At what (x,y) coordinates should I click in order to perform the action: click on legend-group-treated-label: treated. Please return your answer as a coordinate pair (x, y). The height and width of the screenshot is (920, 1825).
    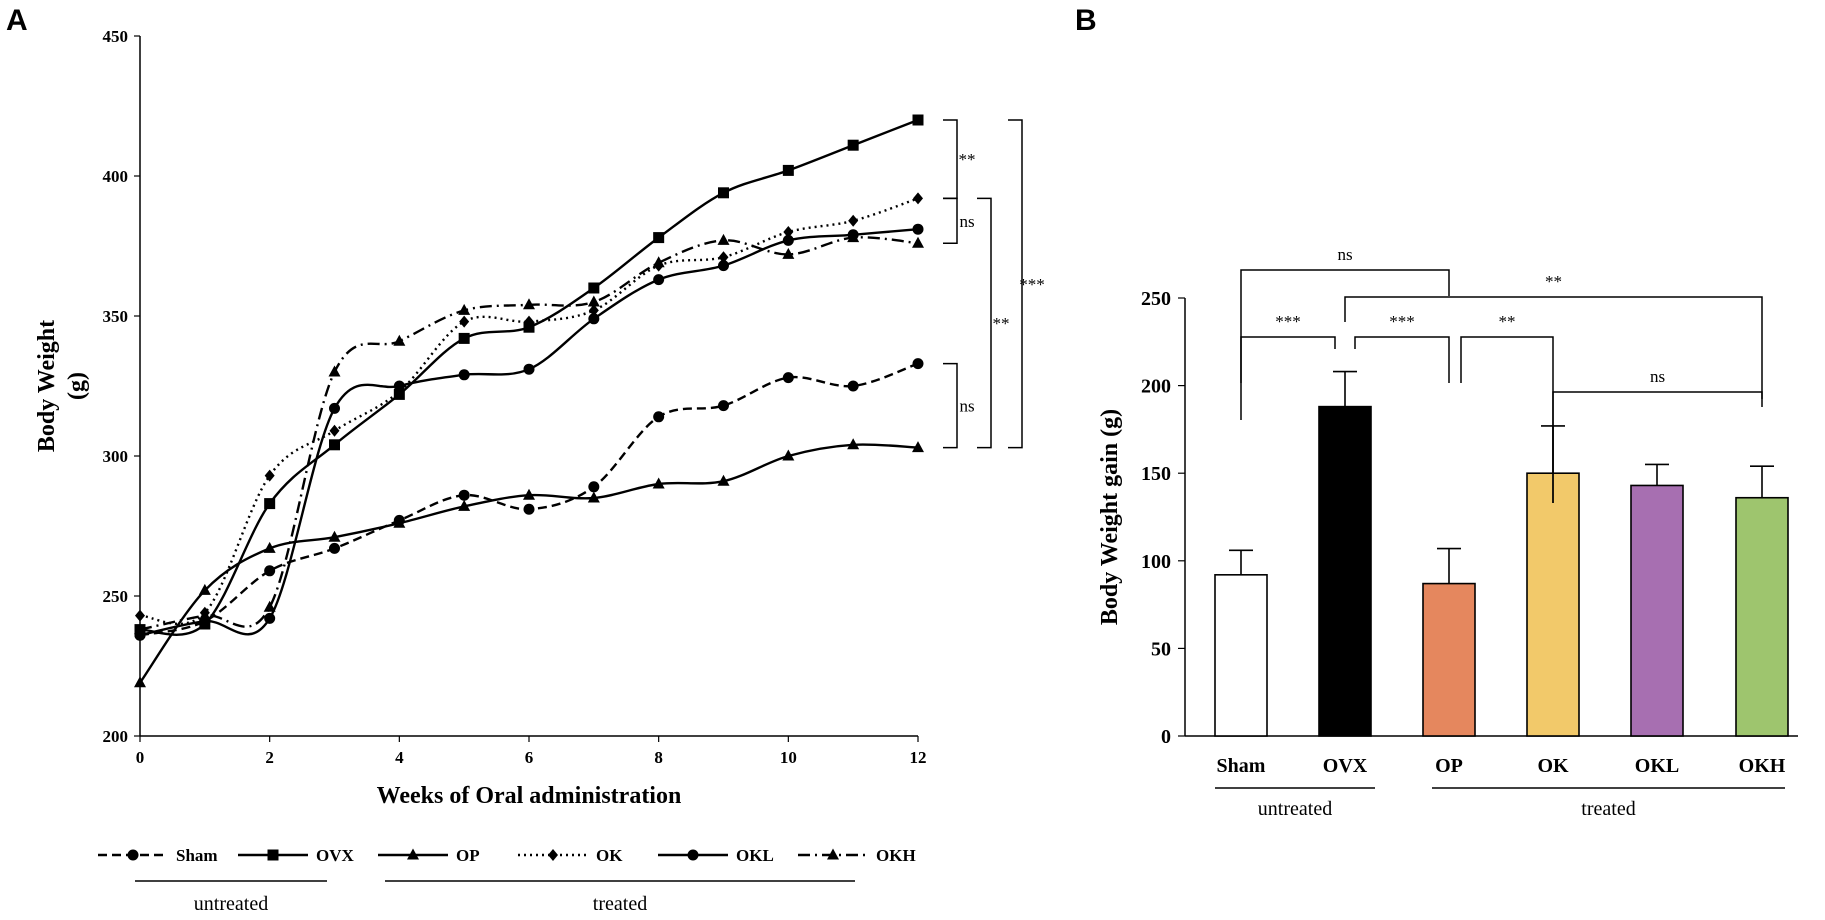
    Looking at the image, I should click on (620, 904).